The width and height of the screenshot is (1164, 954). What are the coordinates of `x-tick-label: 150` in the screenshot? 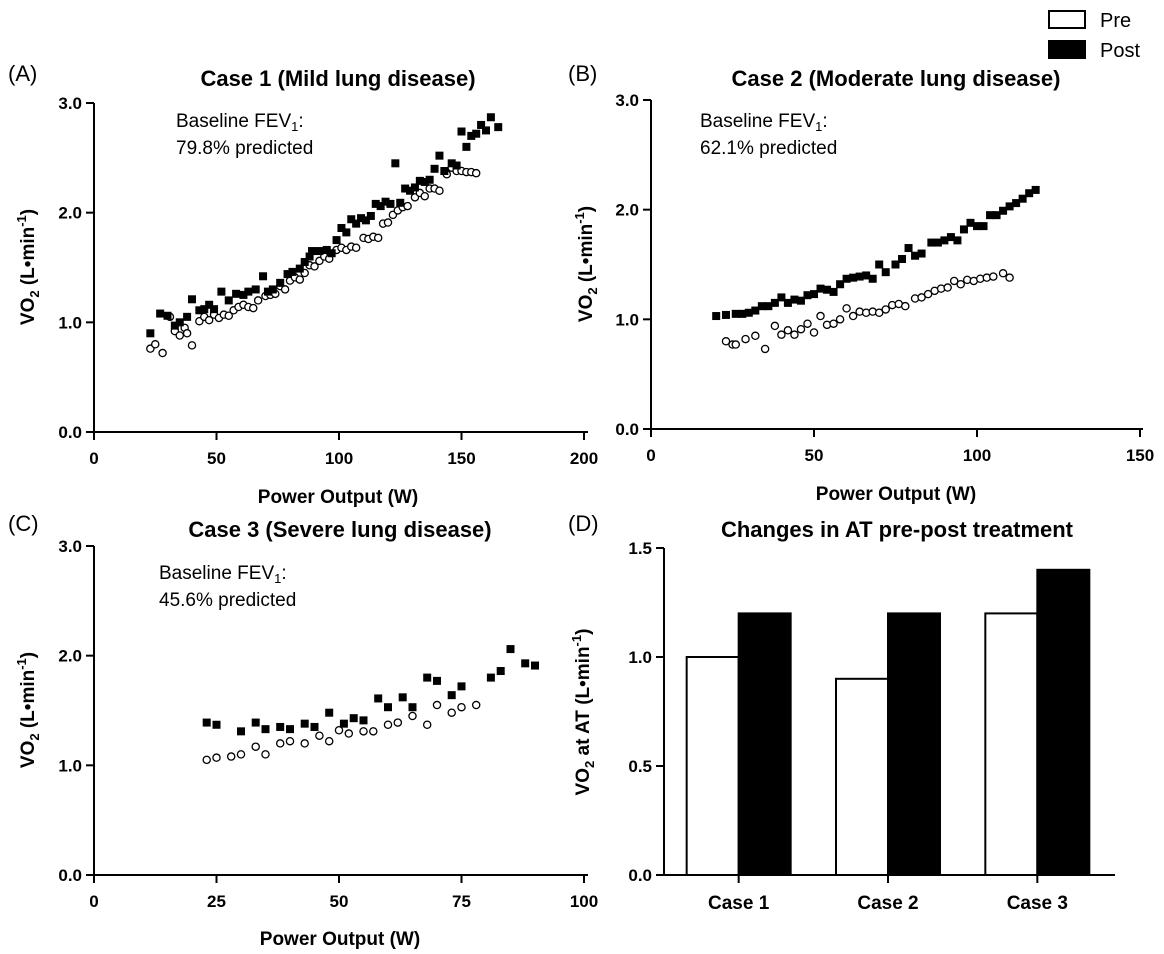 It's located at (1140, 455).